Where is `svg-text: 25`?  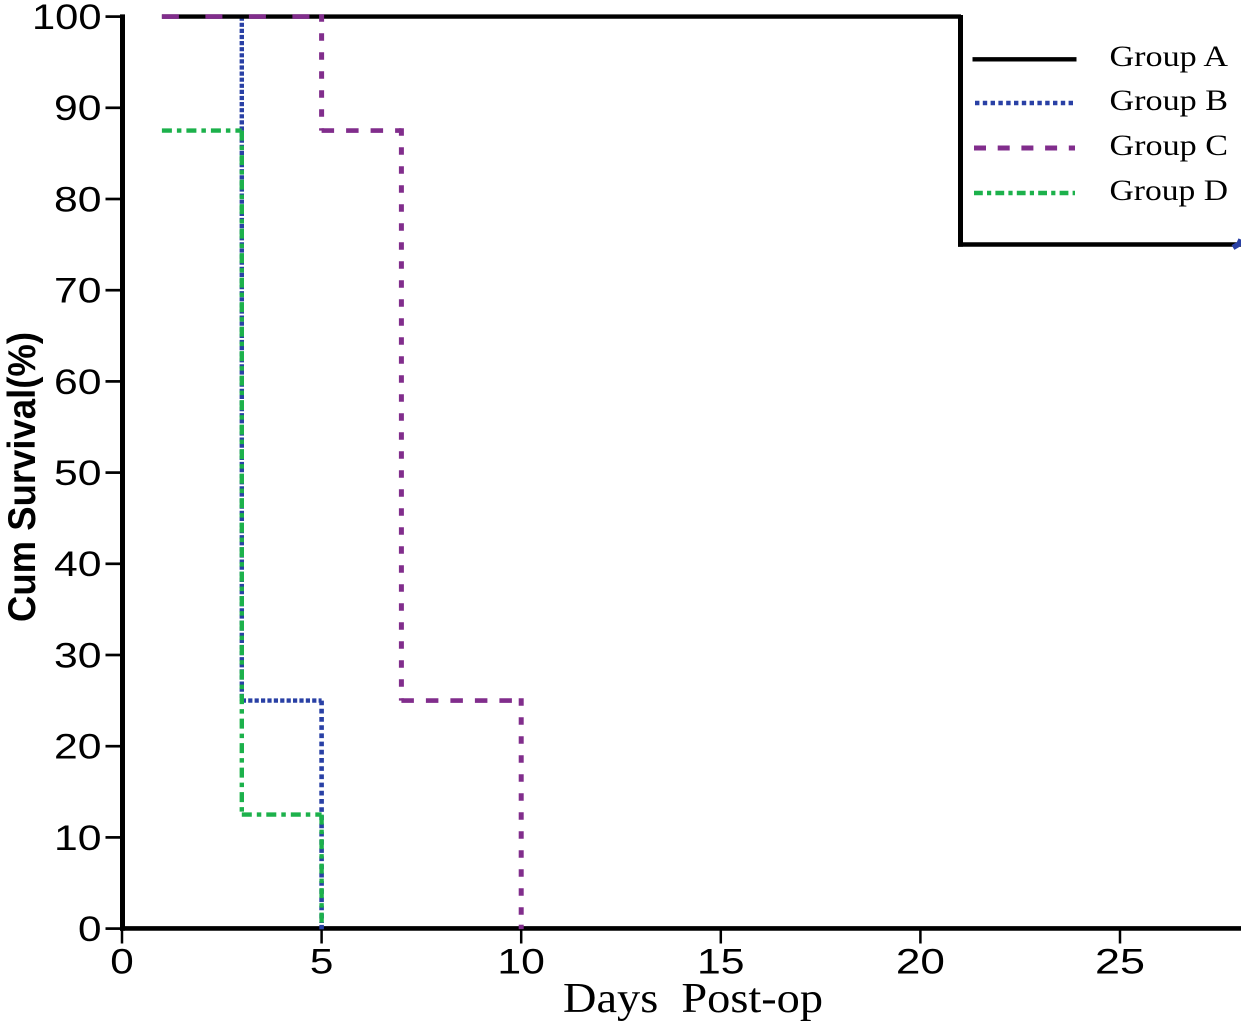 svg-text: 25 is located at coordinates (1120, 962).